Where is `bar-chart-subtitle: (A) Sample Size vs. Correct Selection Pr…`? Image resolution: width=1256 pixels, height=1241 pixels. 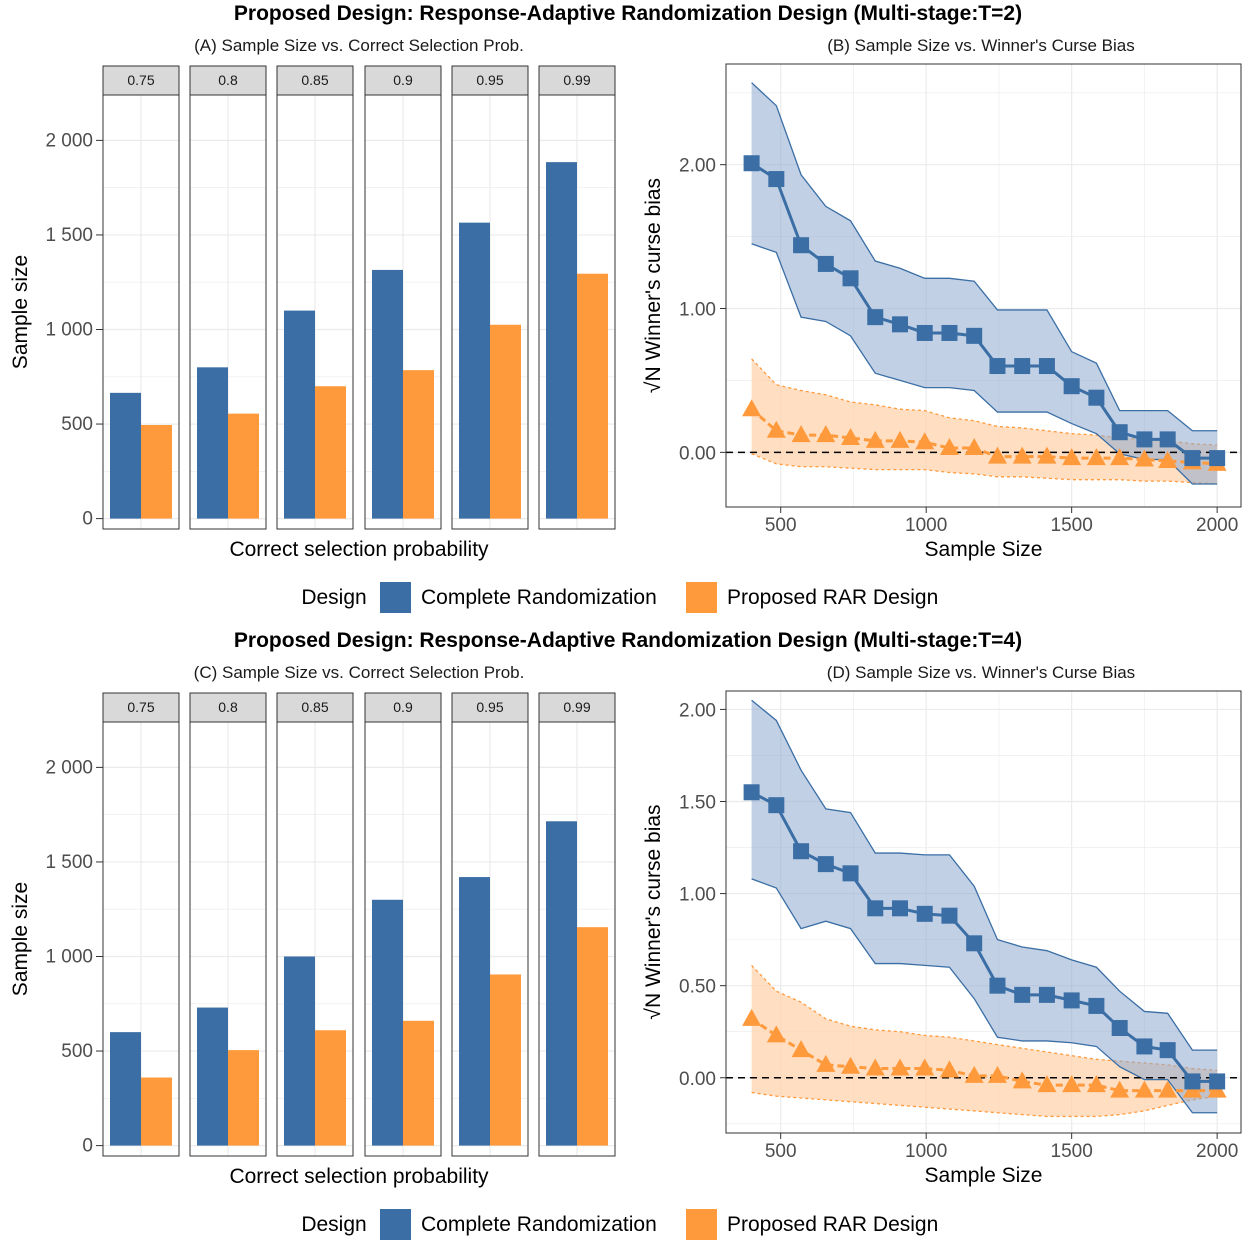
bar-chart-subtitle: (A) Sample Size vs. Correct Selection Pr… is located at coordinates (359, 45).